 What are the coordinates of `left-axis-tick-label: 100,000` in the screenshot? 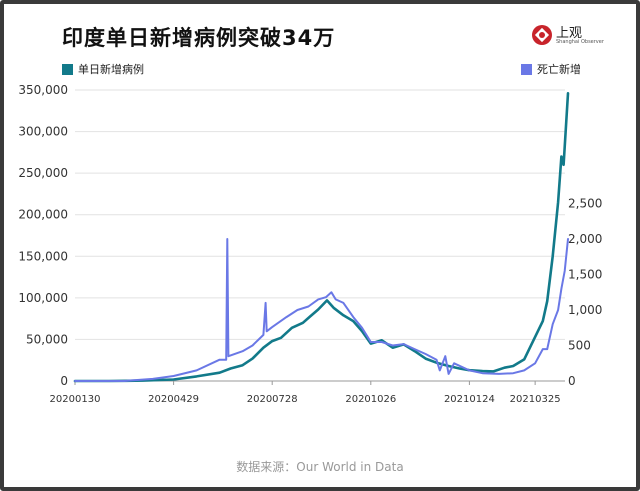 It's located at (43, 298).